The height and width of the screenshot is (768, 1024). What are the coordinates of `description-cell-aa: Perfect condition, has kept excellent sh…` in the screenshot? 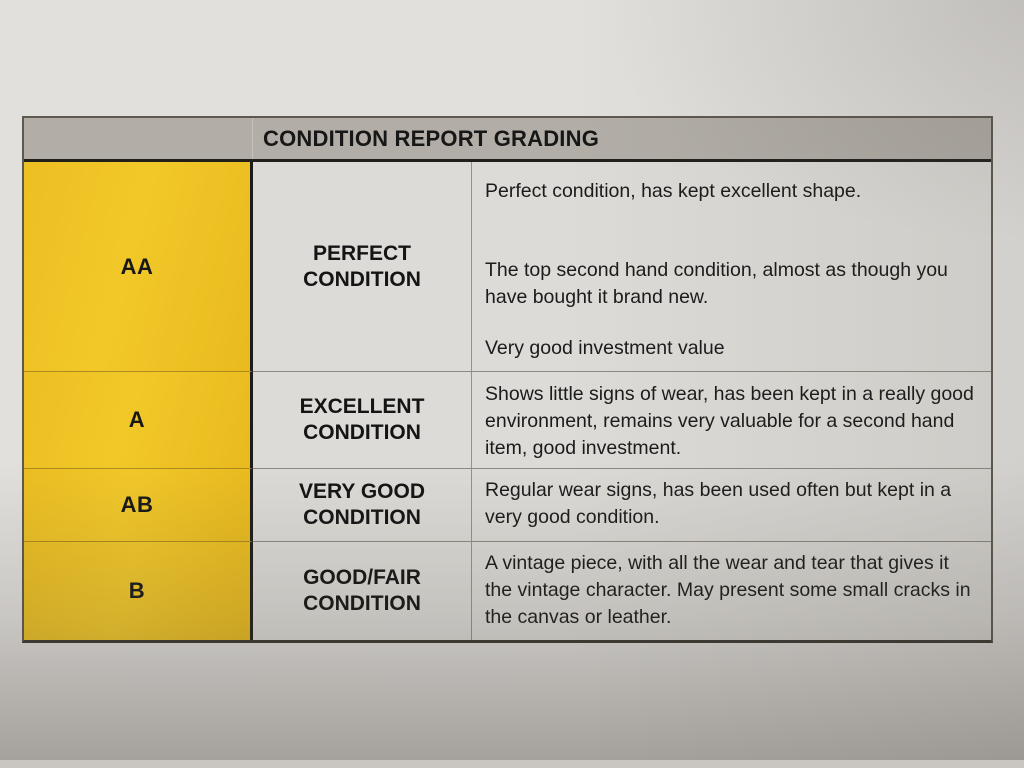 It's located at (731, 267).